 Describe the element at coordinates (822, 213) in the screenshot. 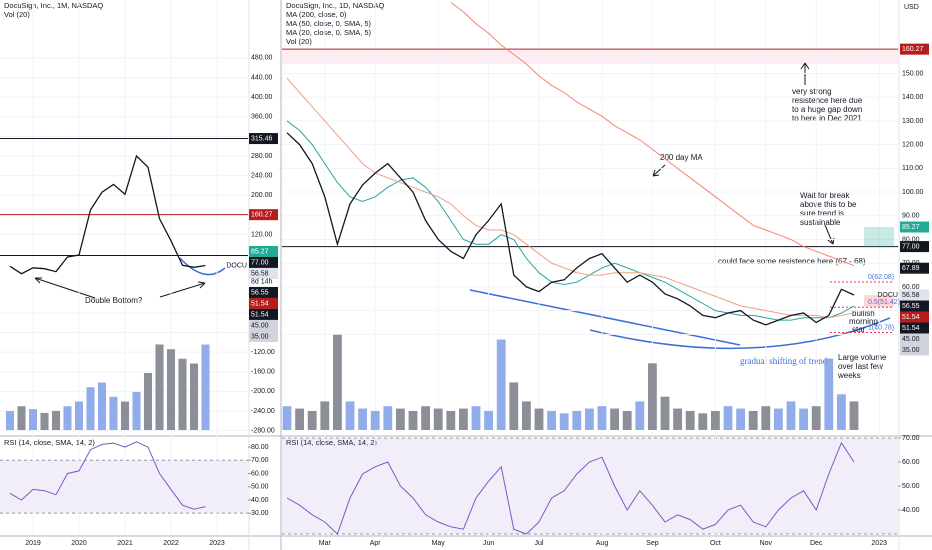

I see `annotation: sure trend is` at that location.